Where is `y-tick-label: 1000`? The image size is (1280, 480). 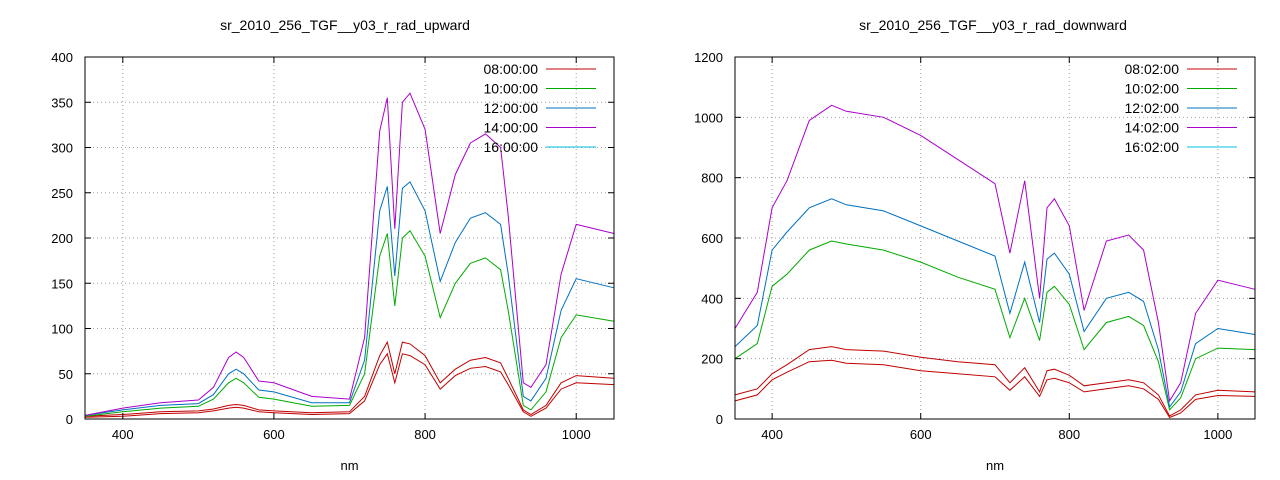
y-tick-label: 1000 is located at coordinates (708, 117).